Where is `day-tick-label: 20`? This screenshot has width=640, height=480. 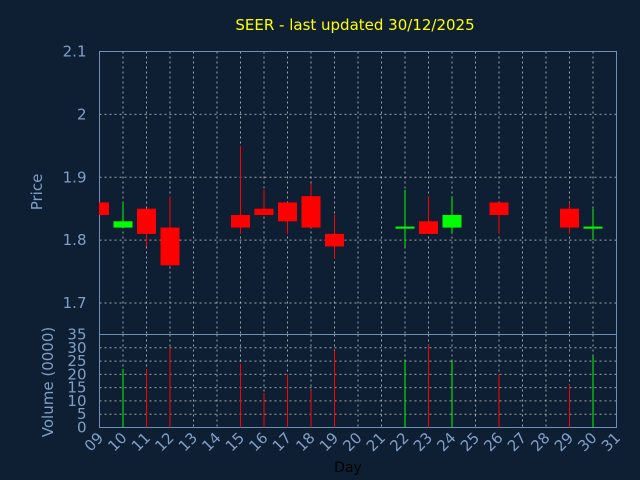
day-tick-label: 20 is located at coordinates (352, 442).